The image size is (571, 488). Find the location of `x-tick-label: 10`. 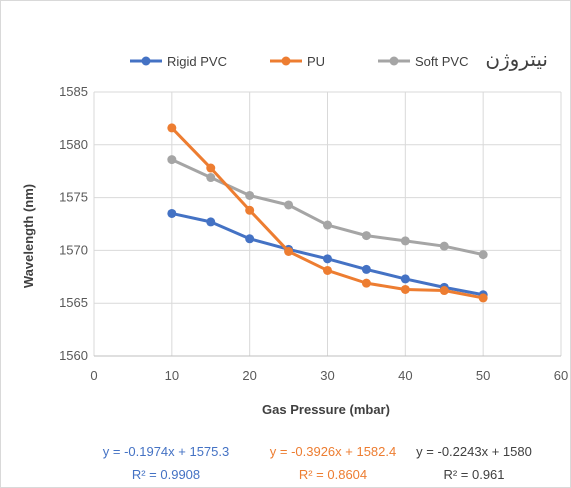

x-tick-label: 10 is located at coordinates (172, 375).